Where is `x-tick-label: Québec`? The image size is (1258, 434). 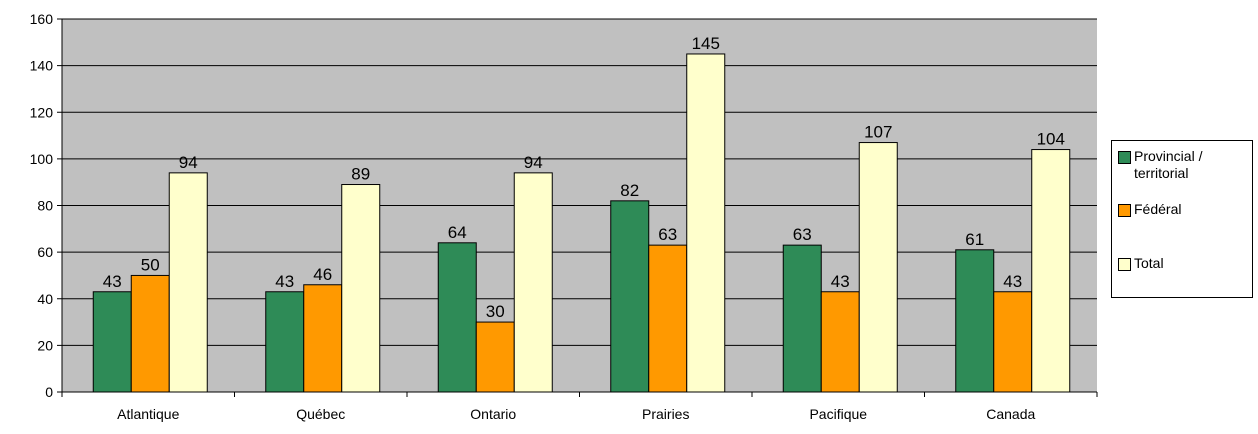 x-tick-label: Québec is located at coordinates (320, 414).